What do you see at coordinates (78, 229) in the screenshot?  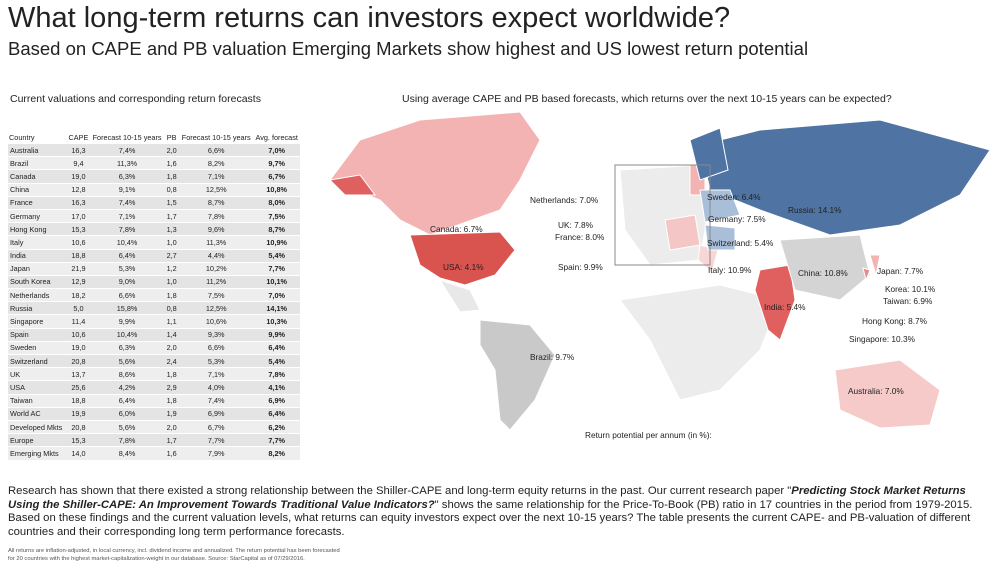 I see `table-cell: 15,3` at bounding box center [78, 229].